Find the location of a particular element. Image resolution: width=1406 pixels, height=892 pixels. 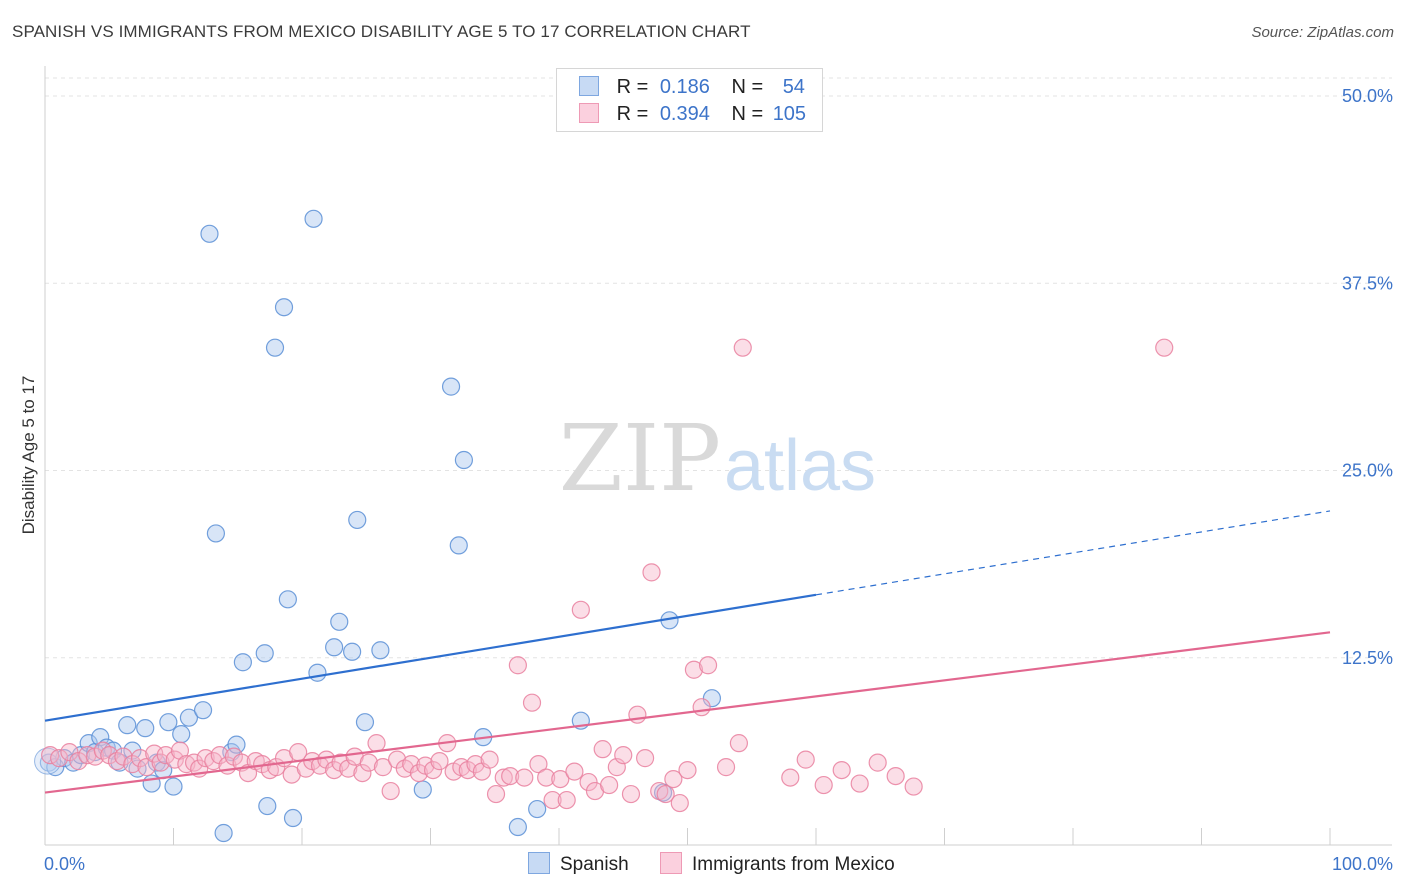

bottom-legend-spanish: Spanish is located at coordinates (578, 864).